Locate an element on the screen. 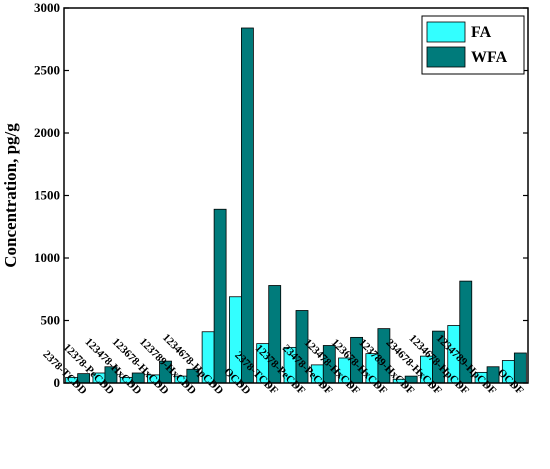  y-axis-label: Concentration, pg/g is located at coordinates (10, 195).